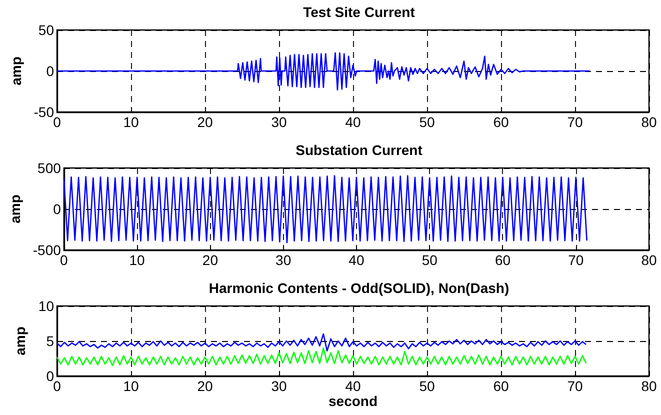  Describe the element at coordinates (359, 150) in the screenshot. I see `chart-title: Substation Current` at that location.